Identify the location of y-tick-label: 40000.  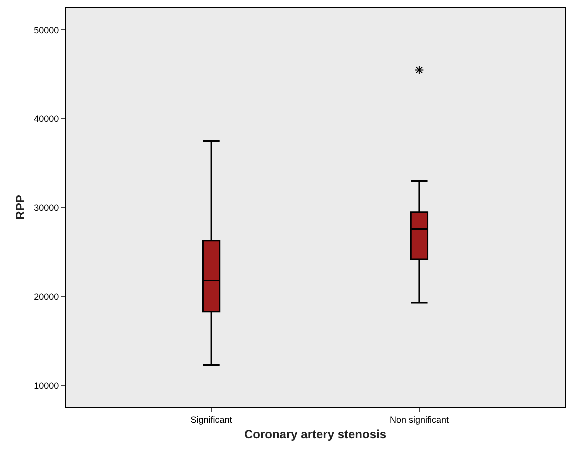
(47, 119).